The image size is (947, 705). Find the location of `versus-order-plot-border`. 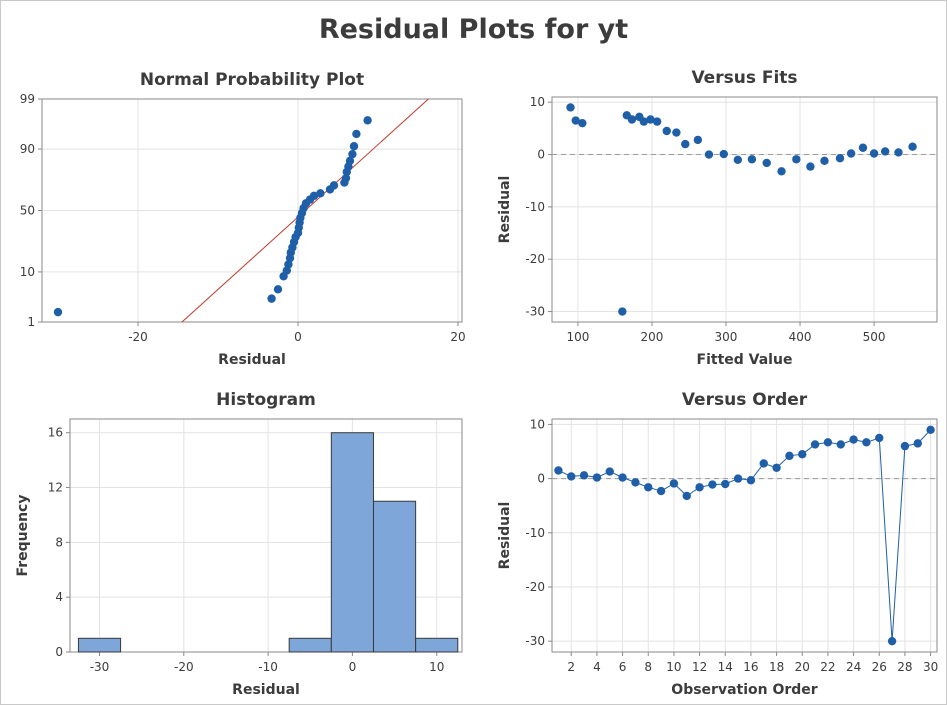

versus-order-plot-border is located at coordinates (744, 535).